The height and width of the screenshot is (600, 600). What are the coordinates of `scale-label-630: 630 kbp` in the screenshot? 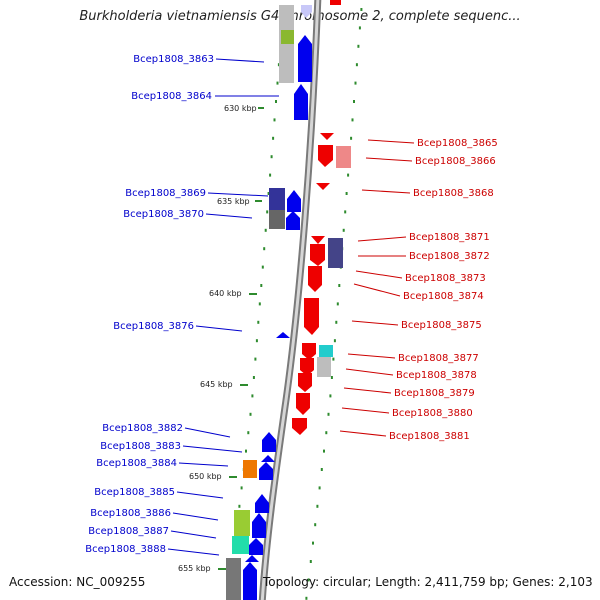 It's located at (240, 108).